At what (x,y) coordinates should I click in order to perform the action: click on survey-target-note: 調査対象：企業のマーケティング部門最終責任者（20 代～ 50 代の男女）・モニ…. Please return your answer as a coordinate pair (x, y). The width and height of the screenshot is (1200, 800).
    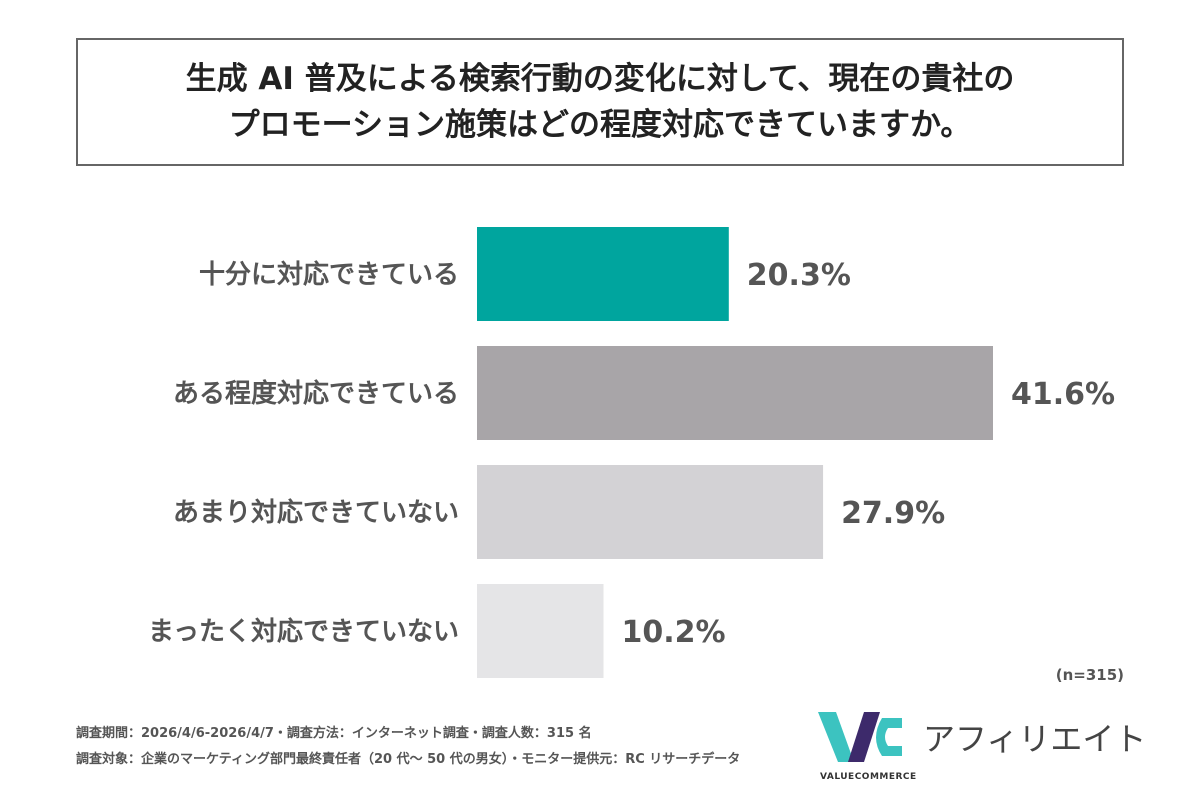
    Looking at the image, I should click on (408, 759).